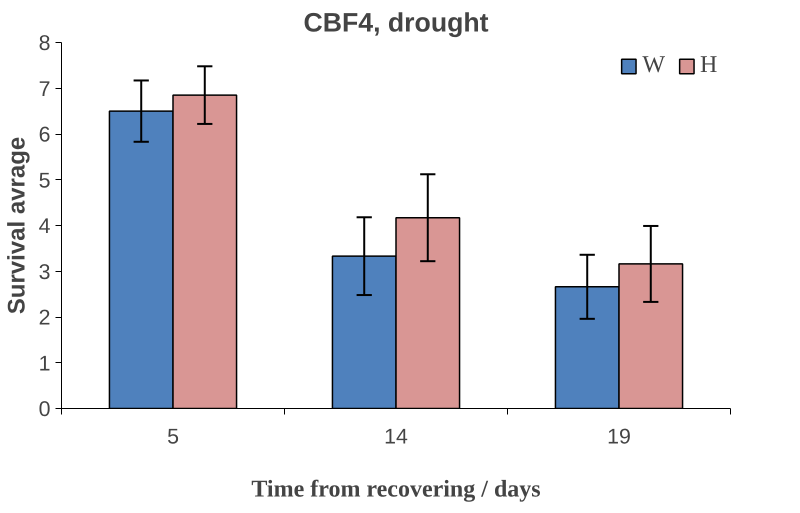  I want to click on y-tick-label: 7, so click(44, 88).